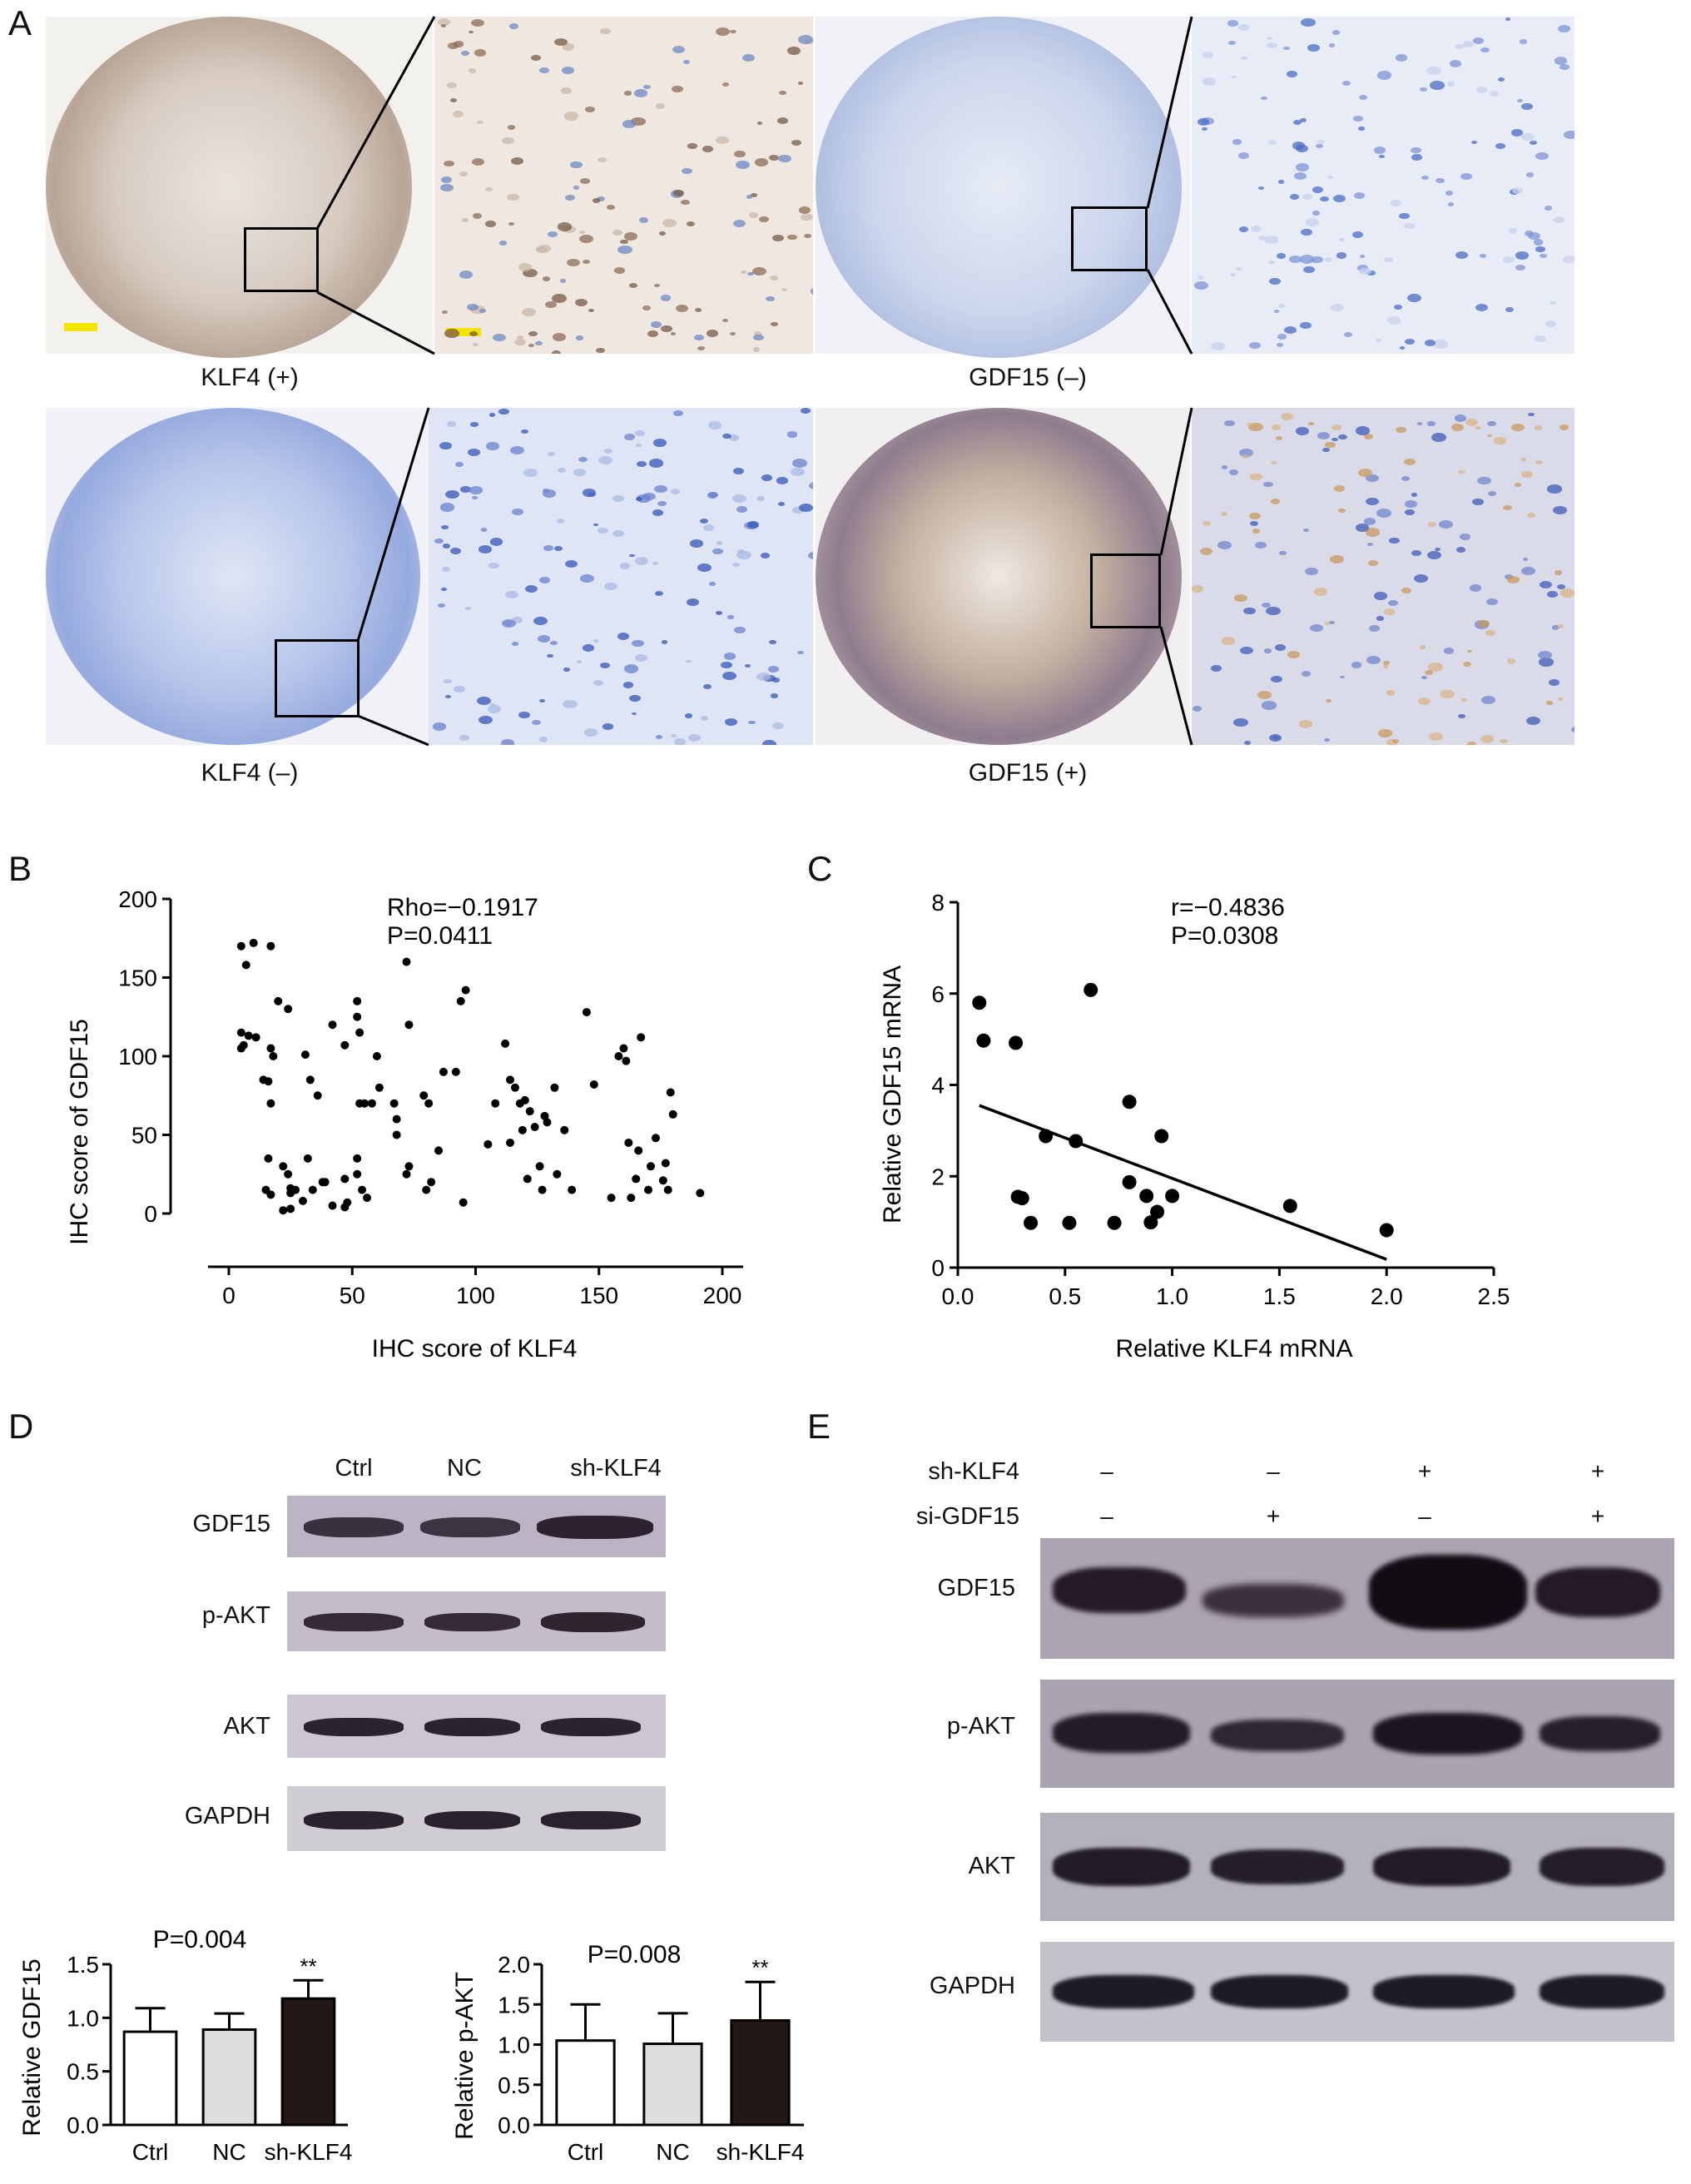  I want to click on y-tick-label: 2, so click(938, 1176).